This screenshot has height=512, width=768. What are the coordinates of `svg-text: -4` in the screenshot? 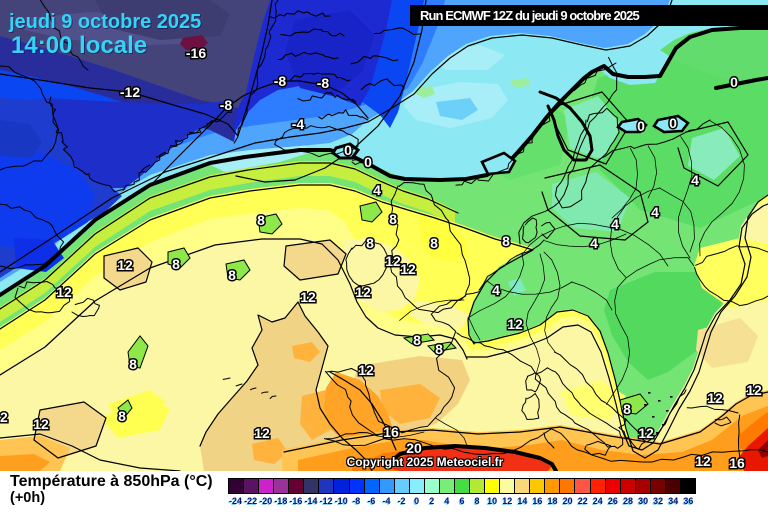 It's located at (298, 124).